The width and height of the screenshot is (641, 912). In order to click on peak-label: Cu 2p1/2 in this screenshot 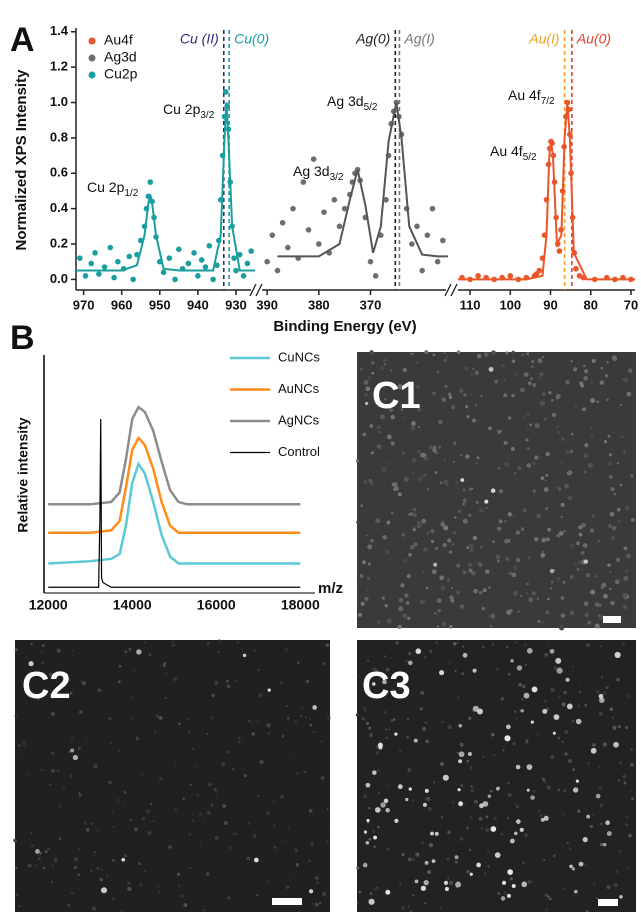, I will do `click(113, 189)`.